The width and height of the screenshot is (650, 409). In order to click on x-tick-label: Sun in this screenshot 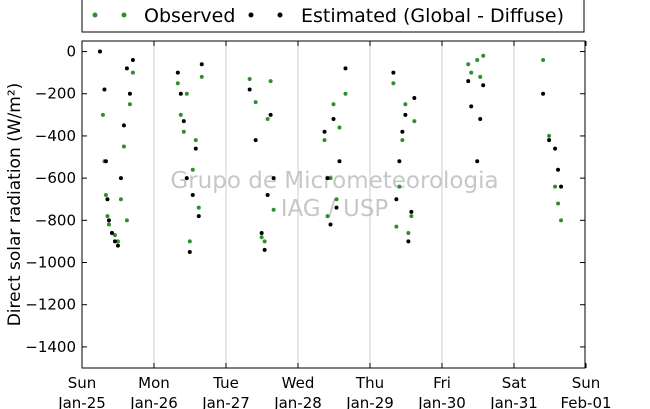, I will do `click(82, 383)`.